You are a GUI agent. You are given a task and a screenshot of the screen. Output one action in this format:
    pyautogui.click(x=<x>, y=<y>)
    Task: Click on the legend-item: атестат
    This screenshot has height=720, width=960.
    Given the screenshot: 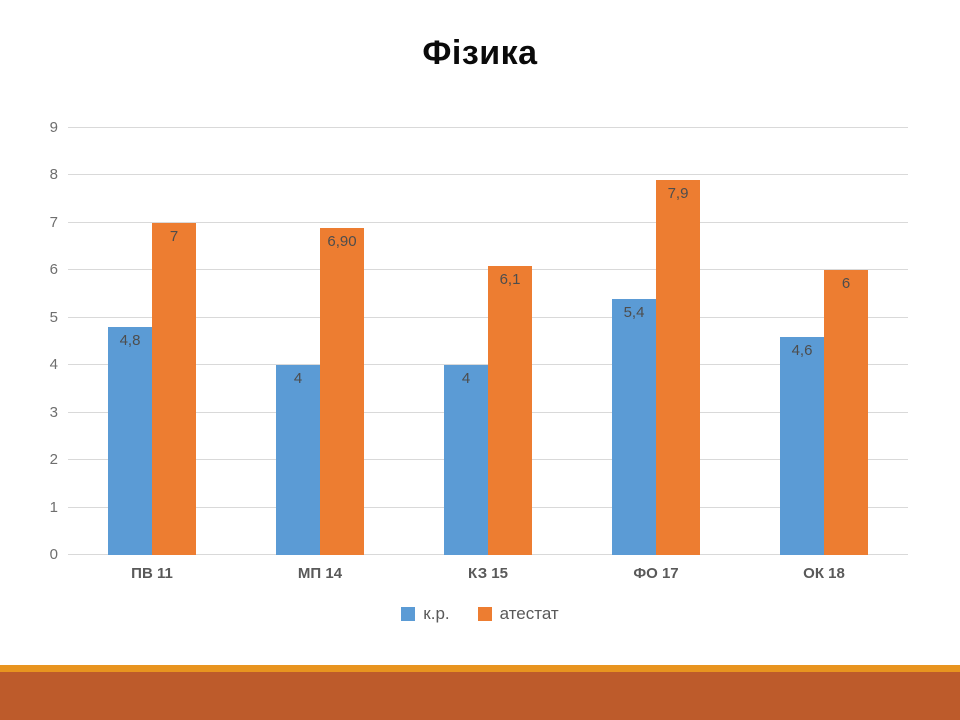 What is the action you would take?
    pyautogui.click(x=518, y=614)
    